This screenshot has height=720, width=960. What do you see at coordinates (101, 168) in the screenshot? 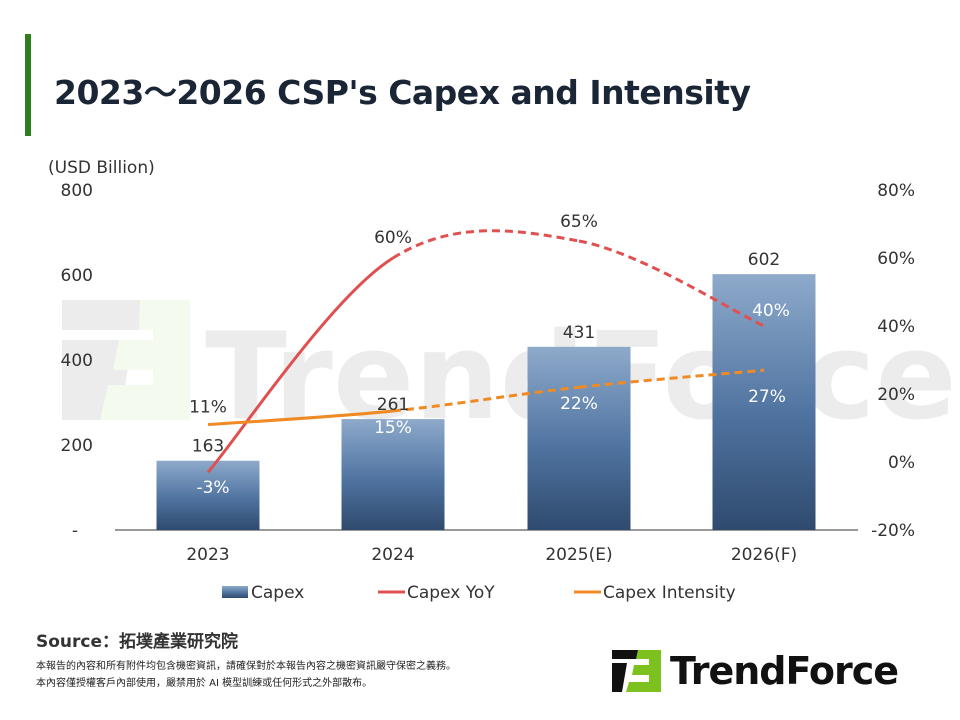
I see `y-axis-title: (USD Billion)` at bounding box center [101, 168].